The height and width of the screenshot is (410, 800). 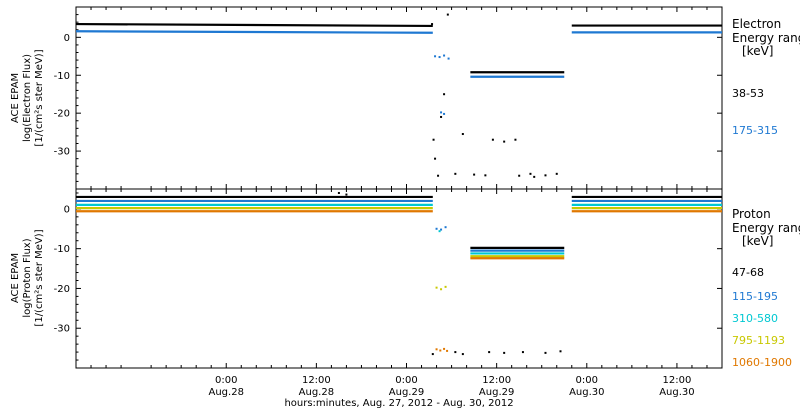 What do you see at coordinates (62, 329) in the screenshot?
I see `proton-ytick-label-3: -30` at bounding box center [62, 329].